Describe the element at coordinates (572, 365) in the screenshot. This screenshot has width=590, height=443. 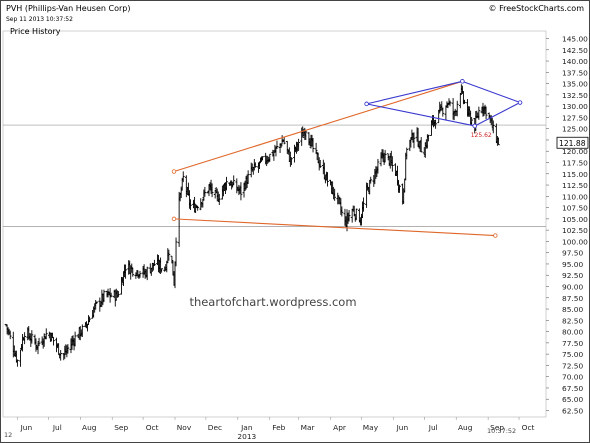
I see `y-tick-label: 72.50` at that location.